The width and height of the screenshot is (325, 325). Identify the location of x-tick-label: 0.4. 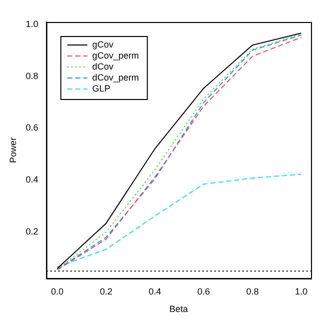
(155, 291).